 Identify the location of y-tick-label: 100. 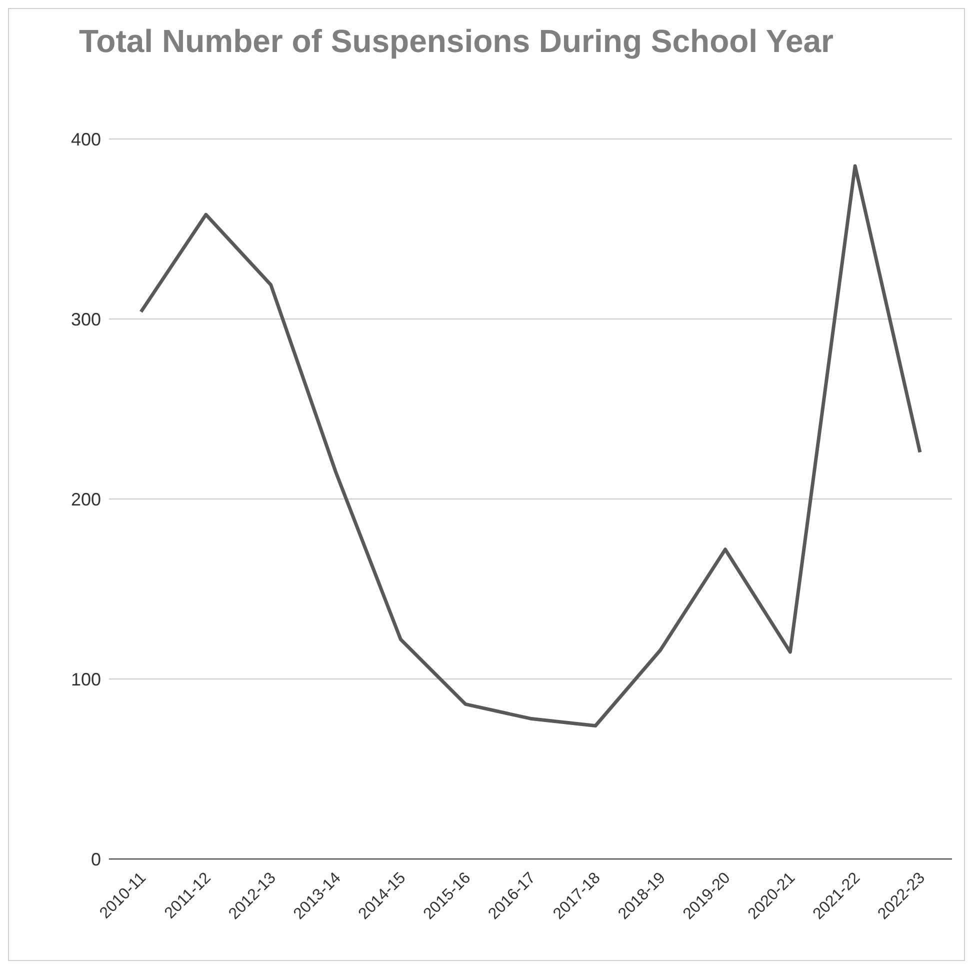
(85, 679).